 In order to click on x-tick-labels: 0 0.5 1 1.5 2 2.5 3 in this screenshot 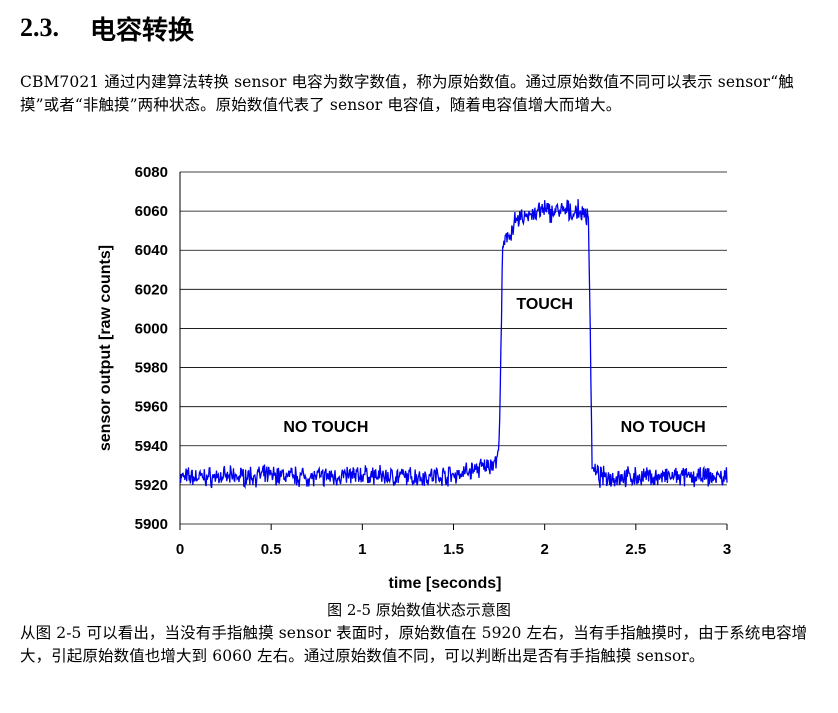, I will do `click(453, 549)`.